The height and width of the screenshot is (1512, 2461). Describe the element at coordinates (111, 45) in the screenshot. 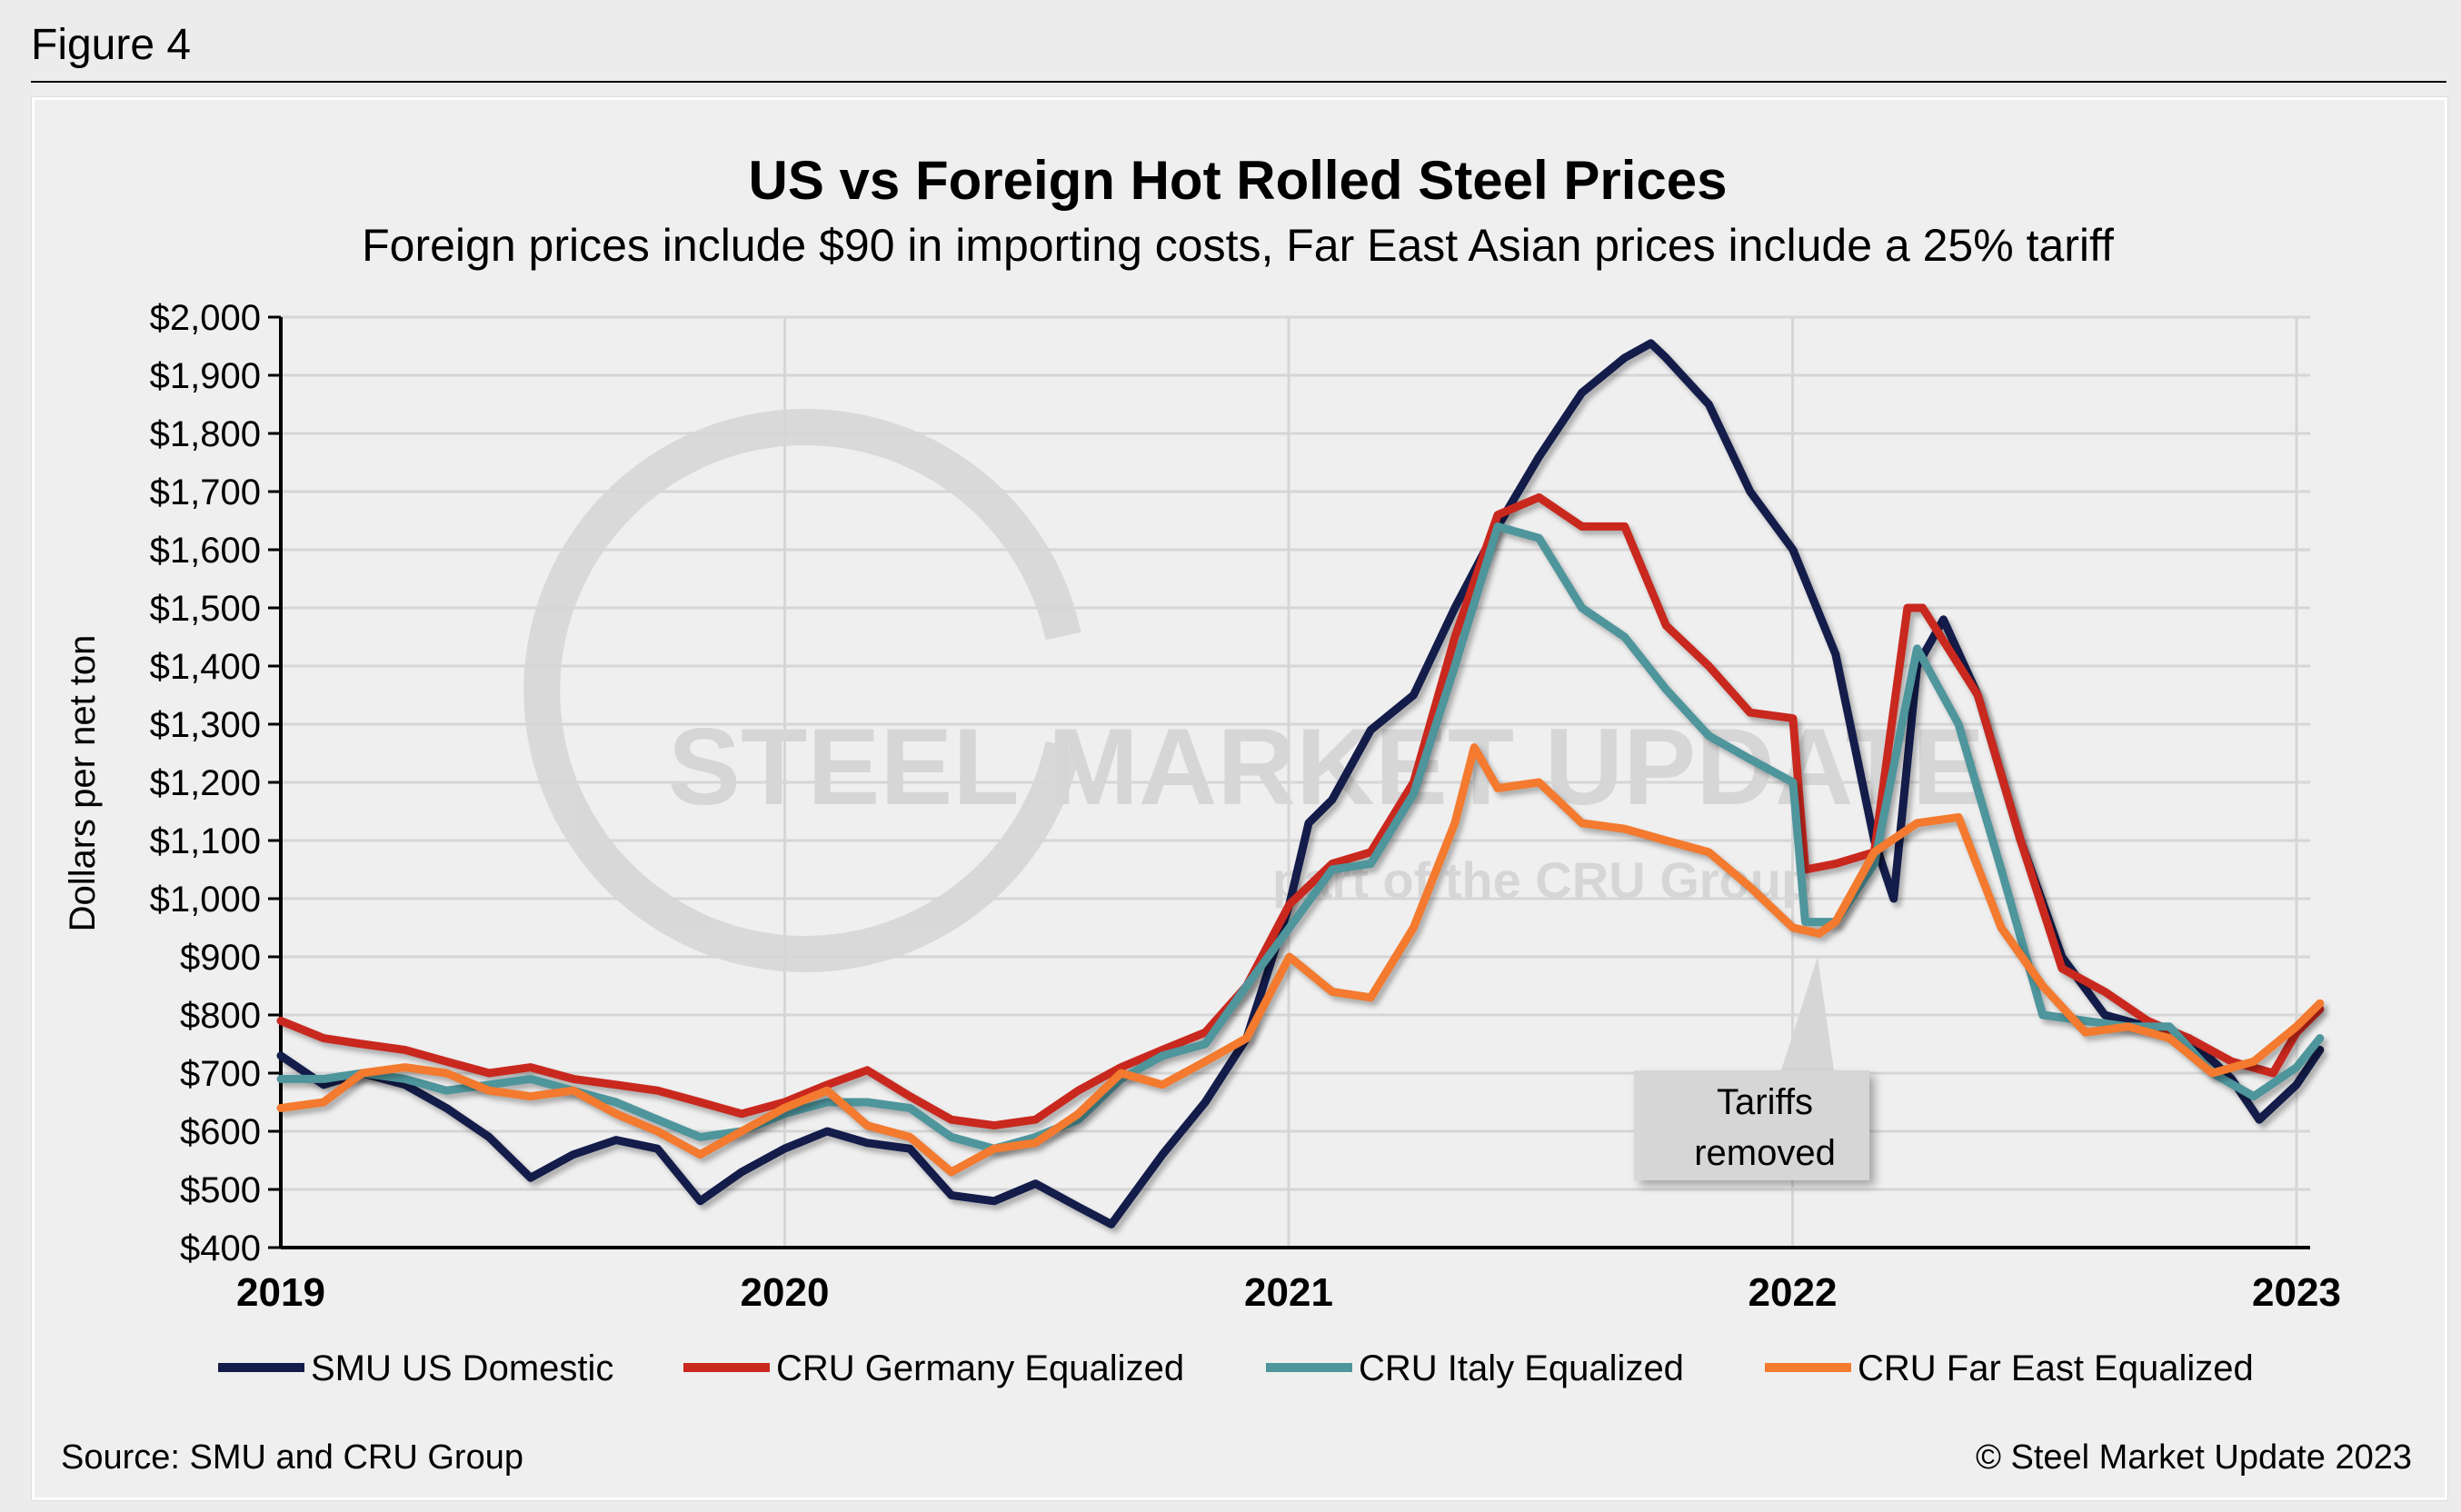

I see `figure-label: Figure 4` at that location.